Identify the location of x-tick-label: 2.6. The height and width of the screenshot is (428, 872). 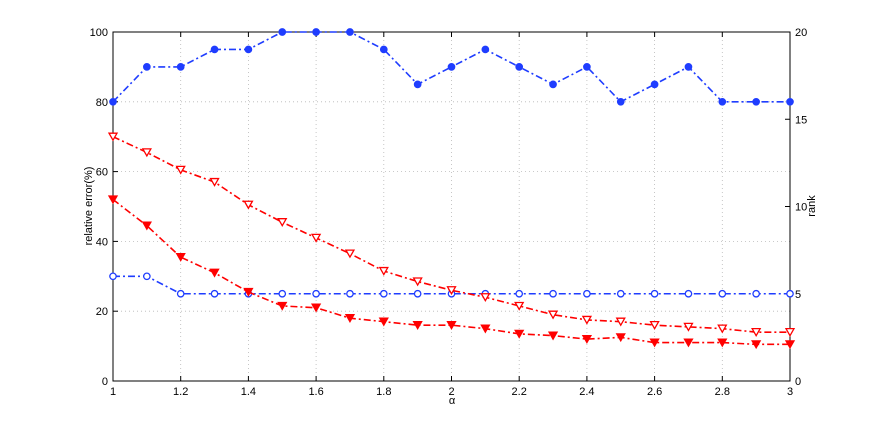
(654, 392).